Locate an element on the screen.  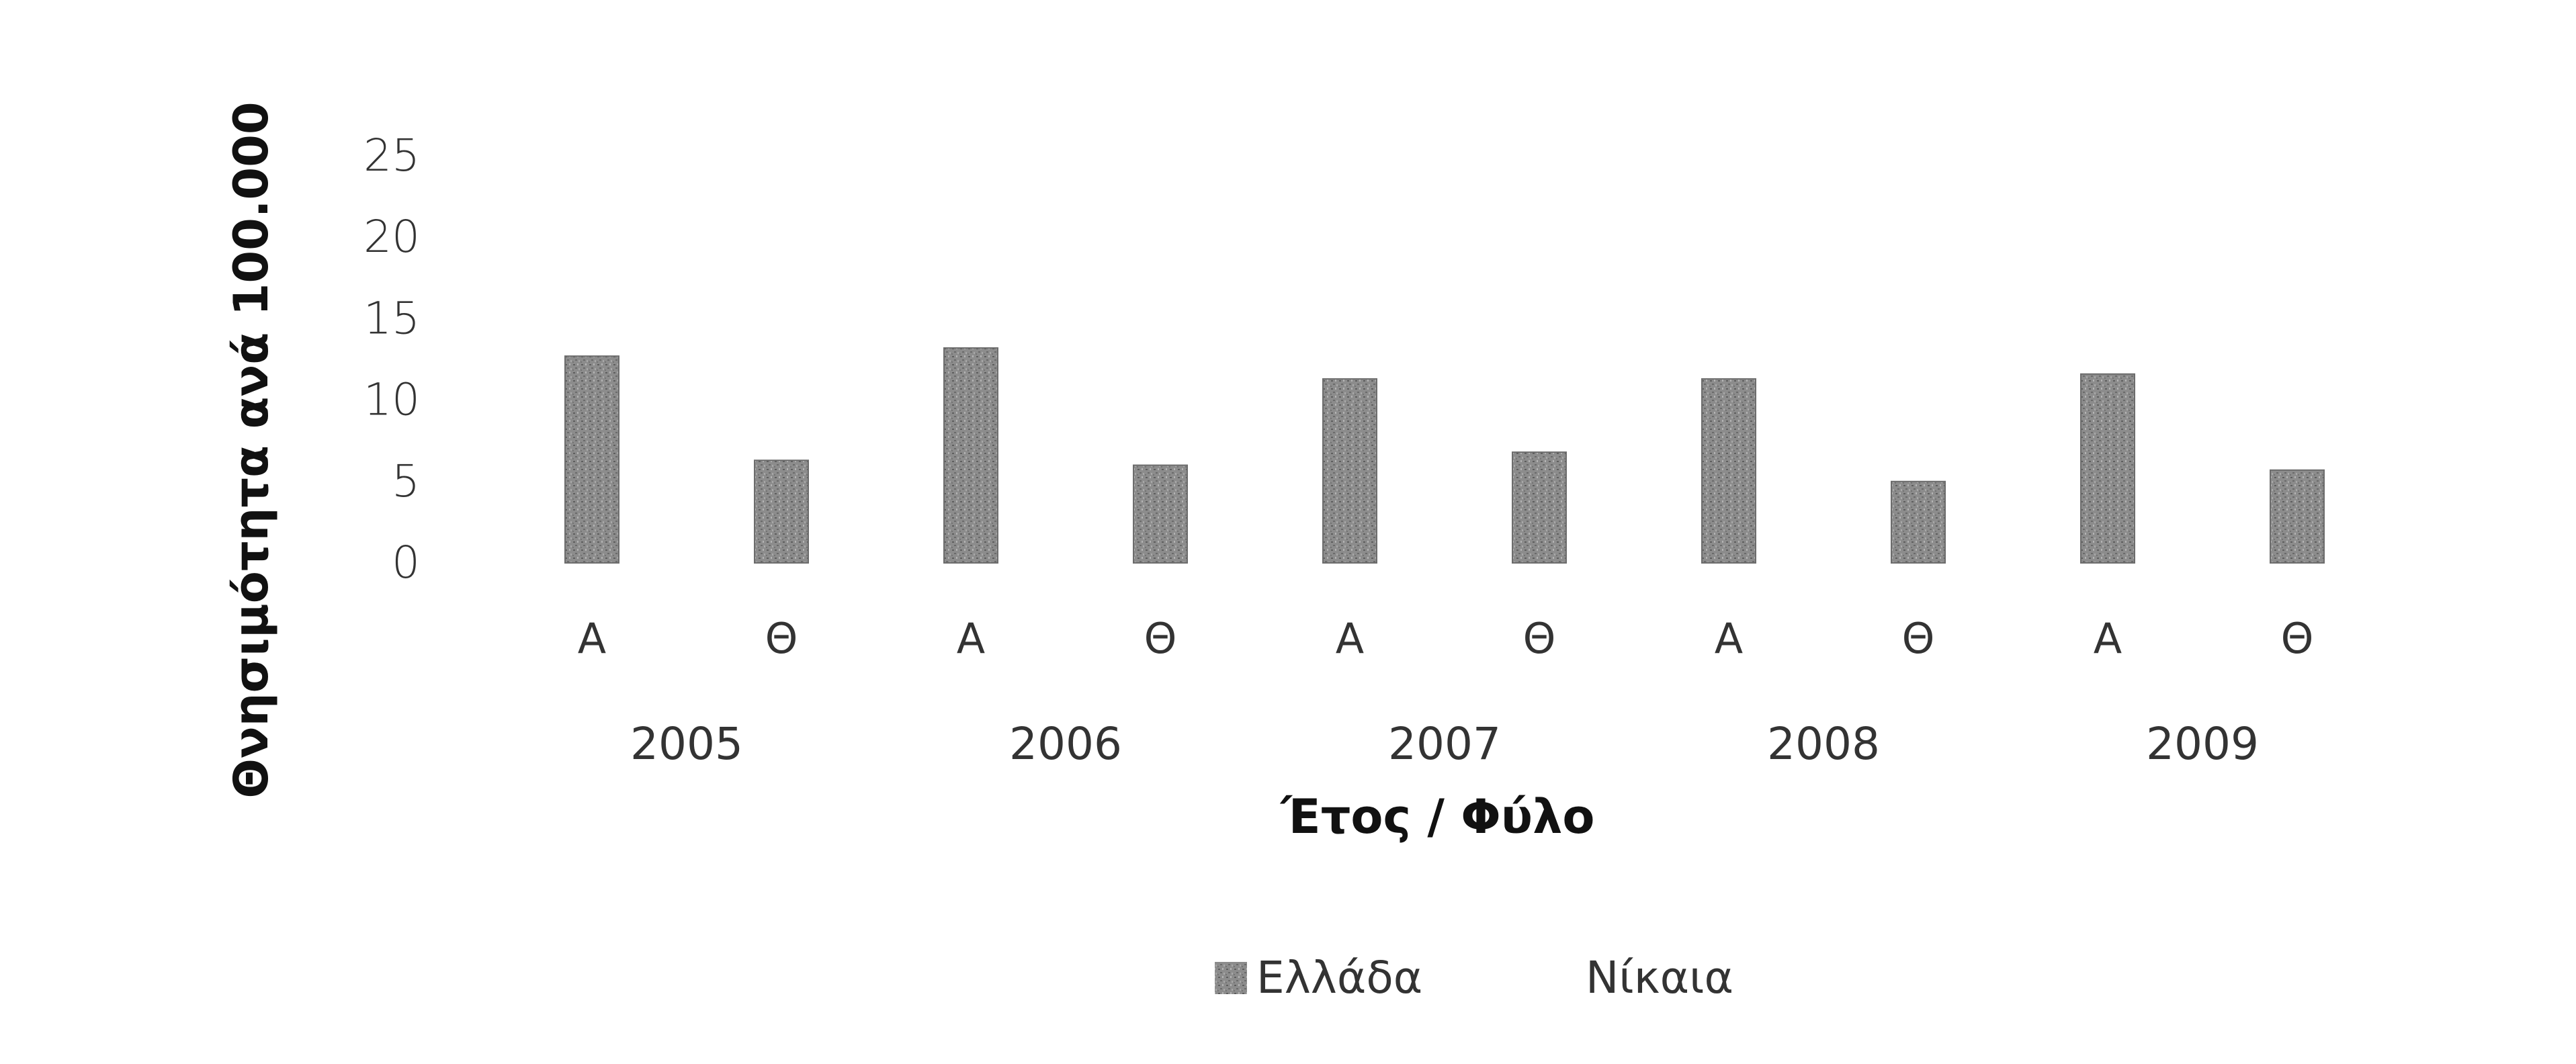
y-tick-label: 15 is located at coordinates (391, 318).